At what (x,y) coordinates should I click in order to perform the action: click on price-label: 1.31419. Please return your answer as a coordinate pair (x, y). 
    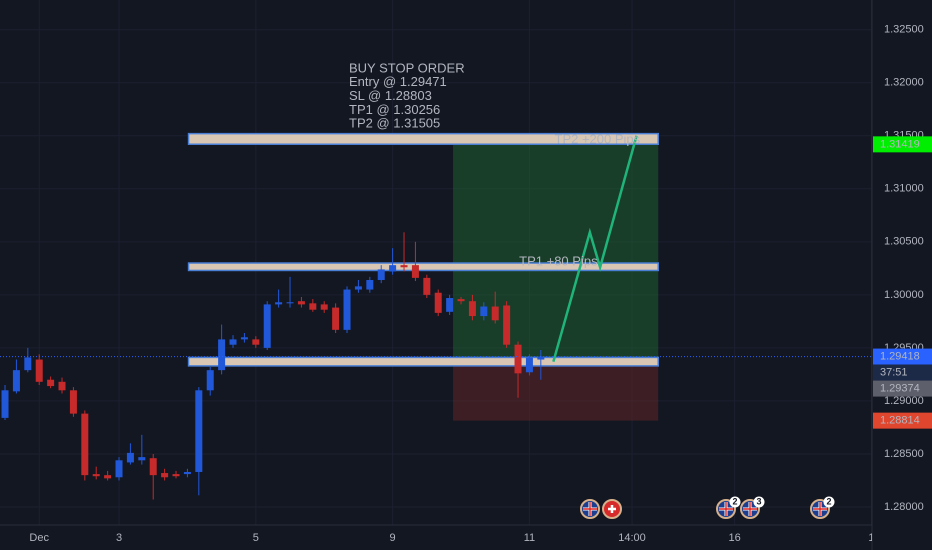
    Looking at the image, I should click on (900, 144).